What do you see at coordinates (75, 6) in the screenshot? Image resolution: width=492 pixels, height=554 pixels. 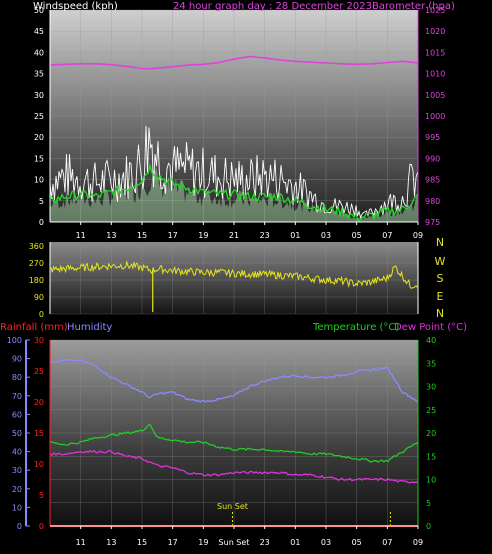 I see `left-axis-label: Windspeed (kph)` at bounding box center [75, 6].